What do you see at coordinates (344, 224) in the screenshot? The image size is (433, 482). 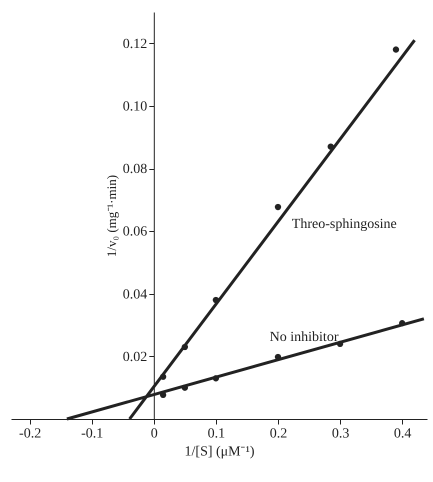 I see `series-label: Threo-sphingosine` at bounding box center [344, 224].